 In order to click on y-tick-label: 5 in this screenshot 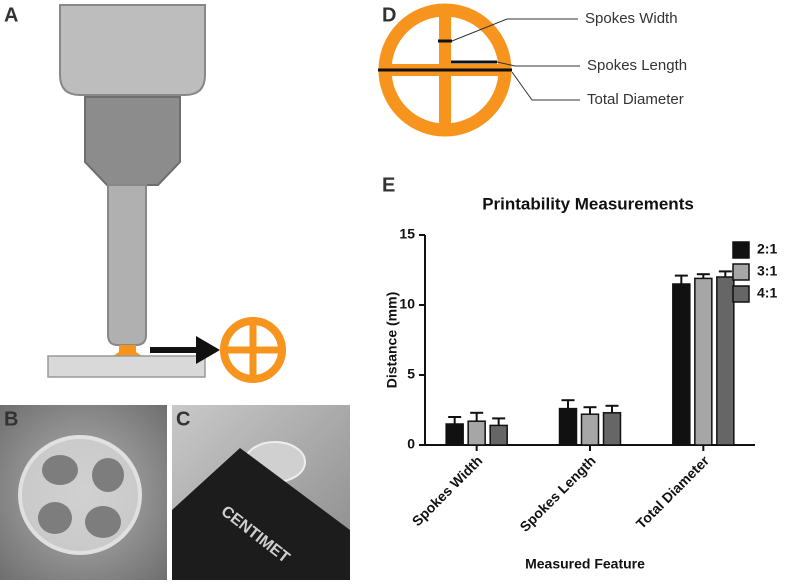, I will do `click(411, 374)`.